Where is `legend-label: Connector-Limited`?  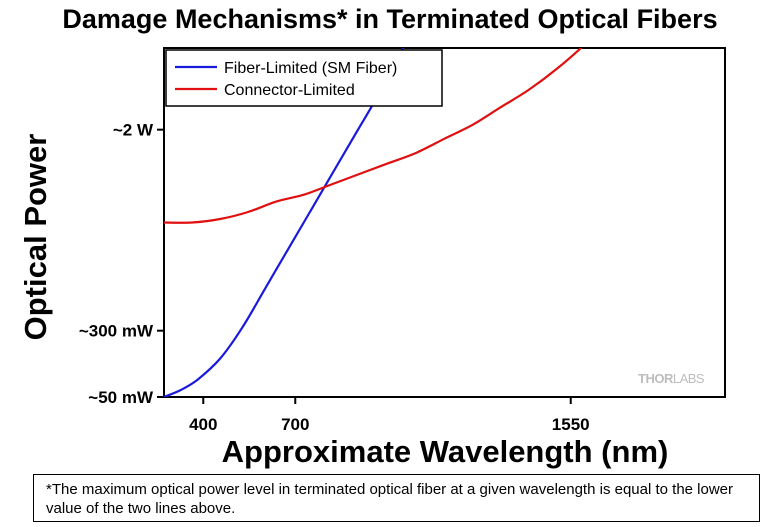 legend-label: Connector-Limited is located at coordinates (289, 90).